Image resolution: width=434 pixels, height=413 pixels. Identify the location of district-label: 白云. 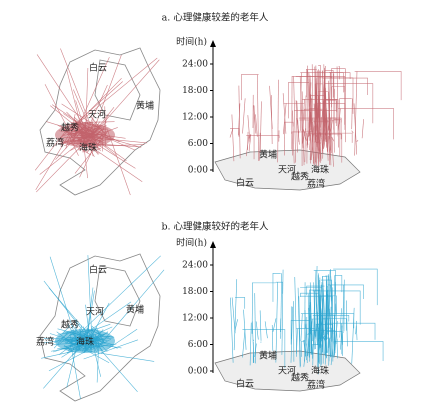
(98, 270).